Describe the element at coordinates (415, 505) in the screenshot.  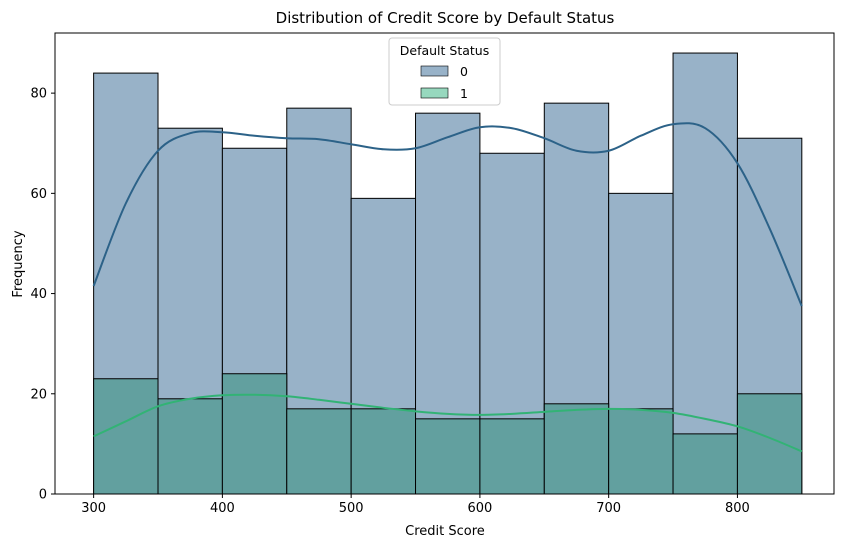
I see `x-axis: 300 400 500 600 700 800` at that location.